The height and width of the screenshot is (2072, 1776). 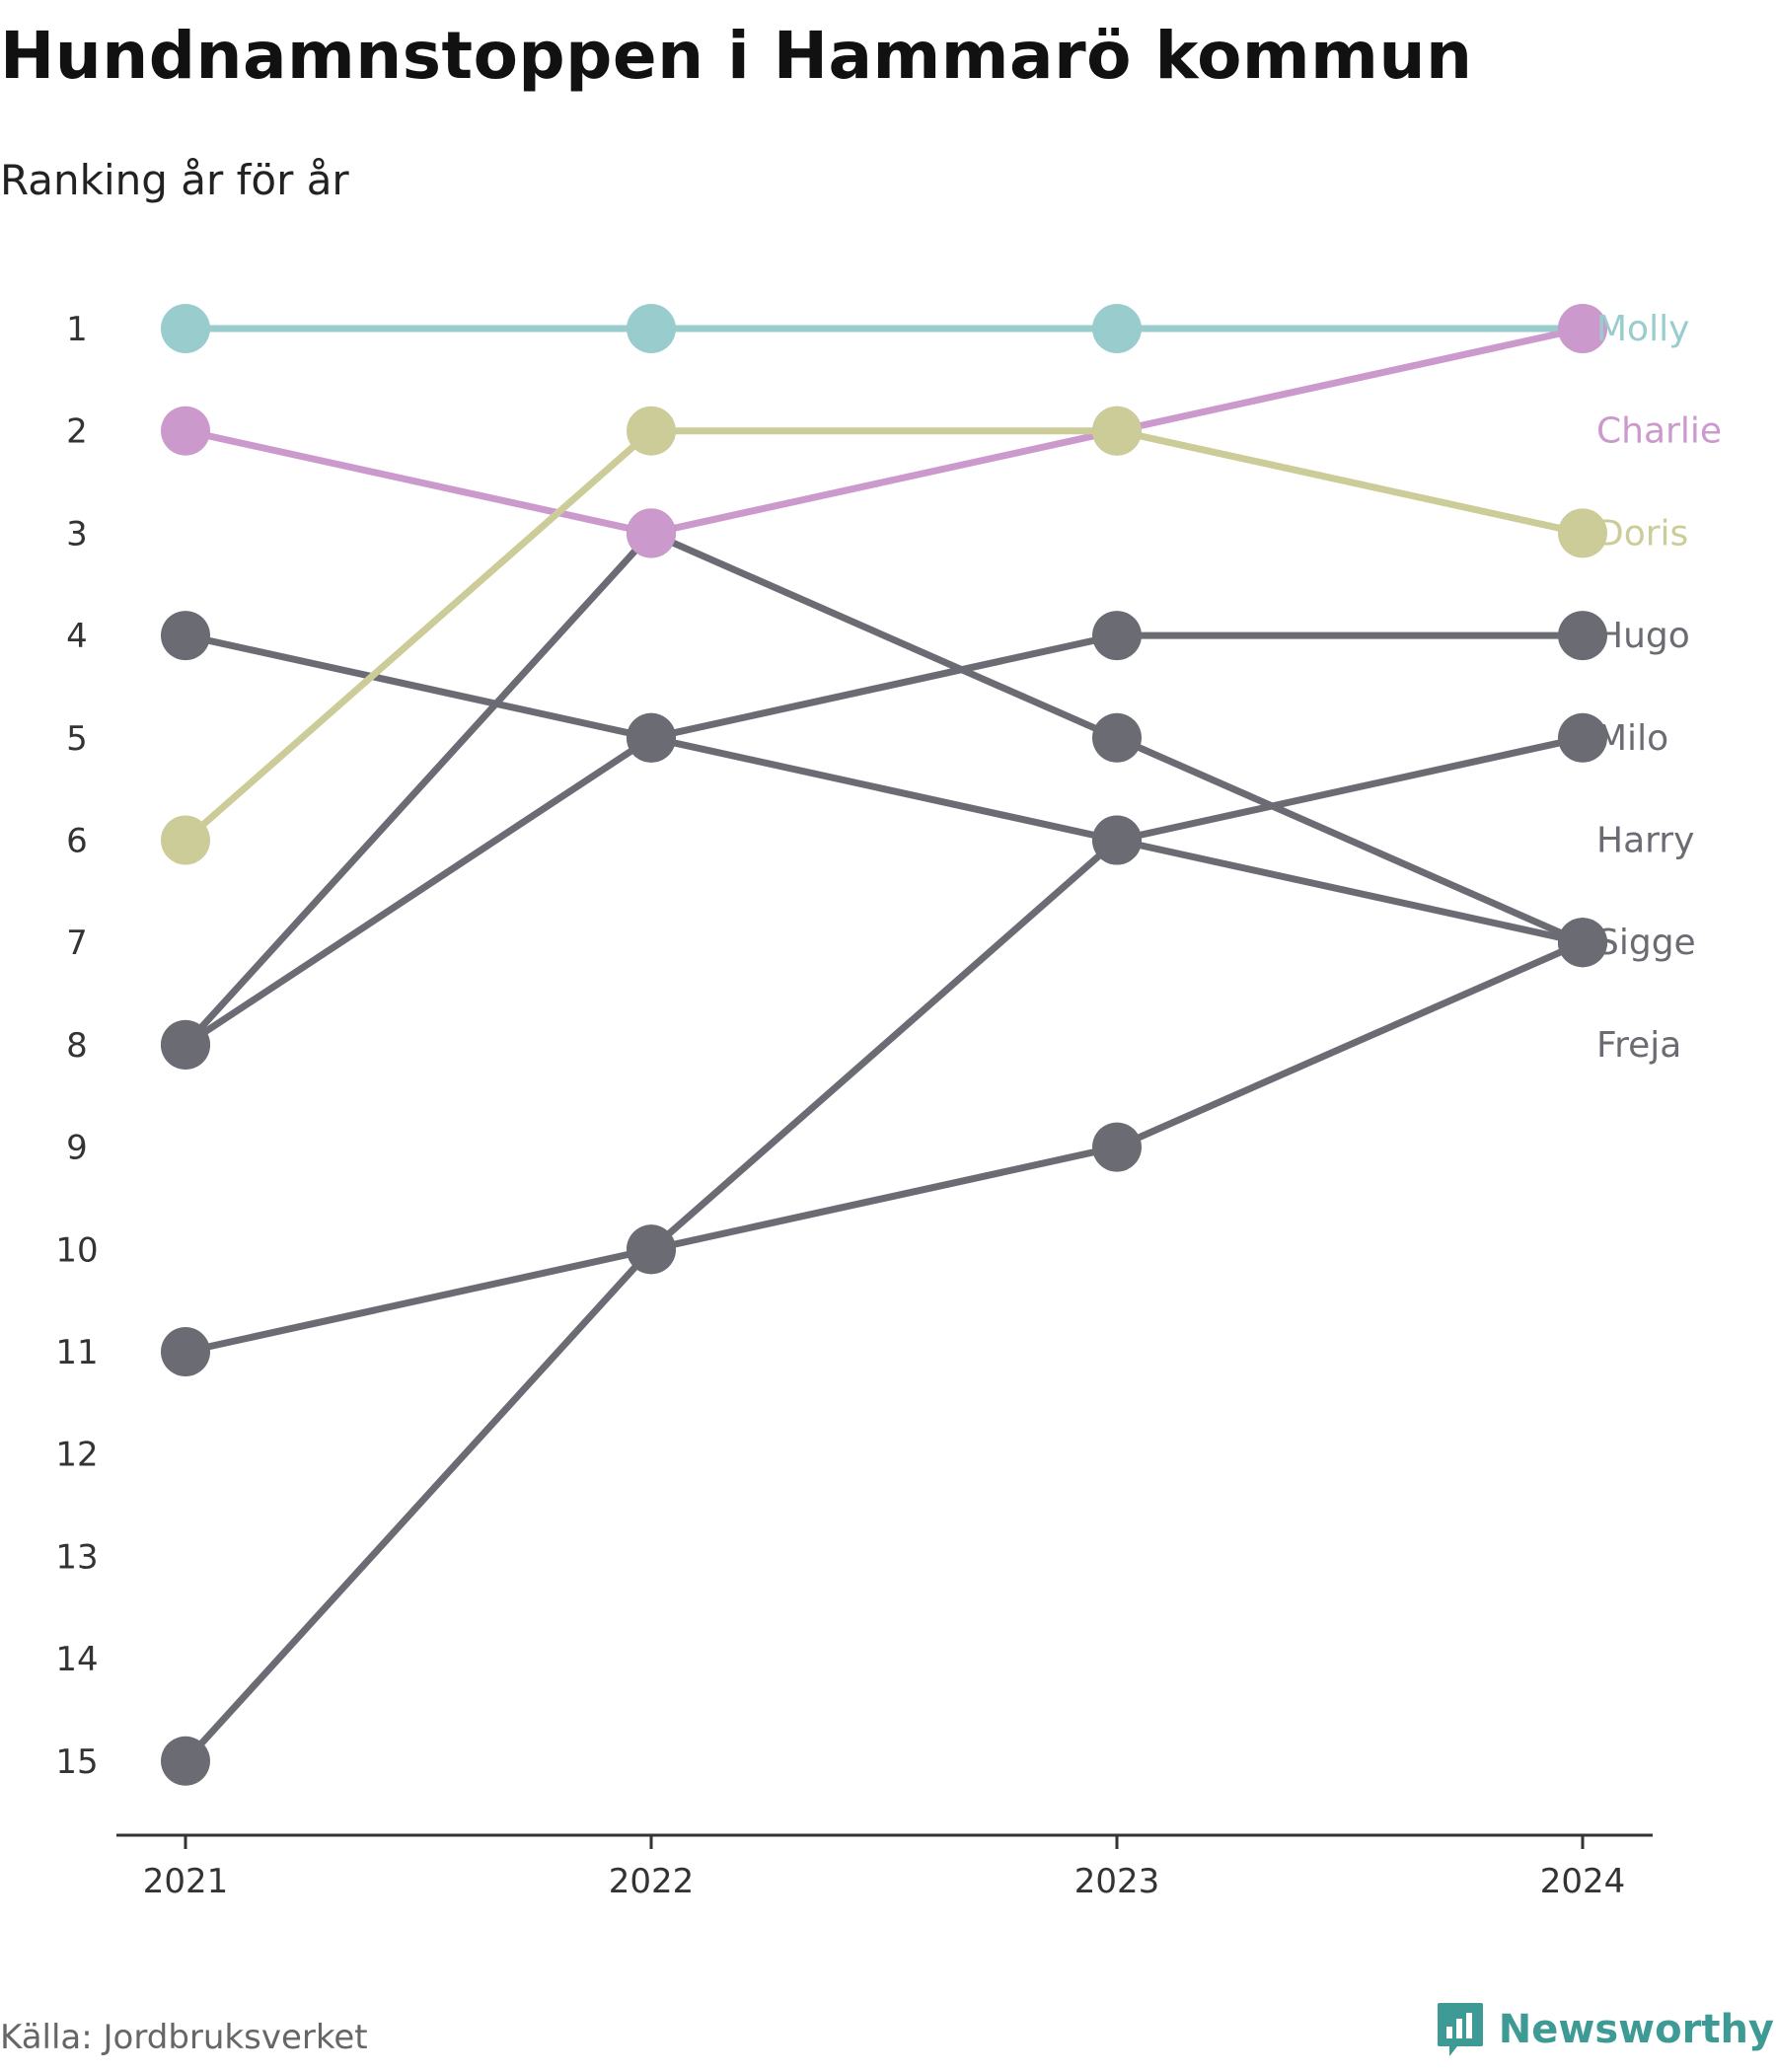 I want to click on series-label-sigge: Sigge, so click(x=1646, y=943).